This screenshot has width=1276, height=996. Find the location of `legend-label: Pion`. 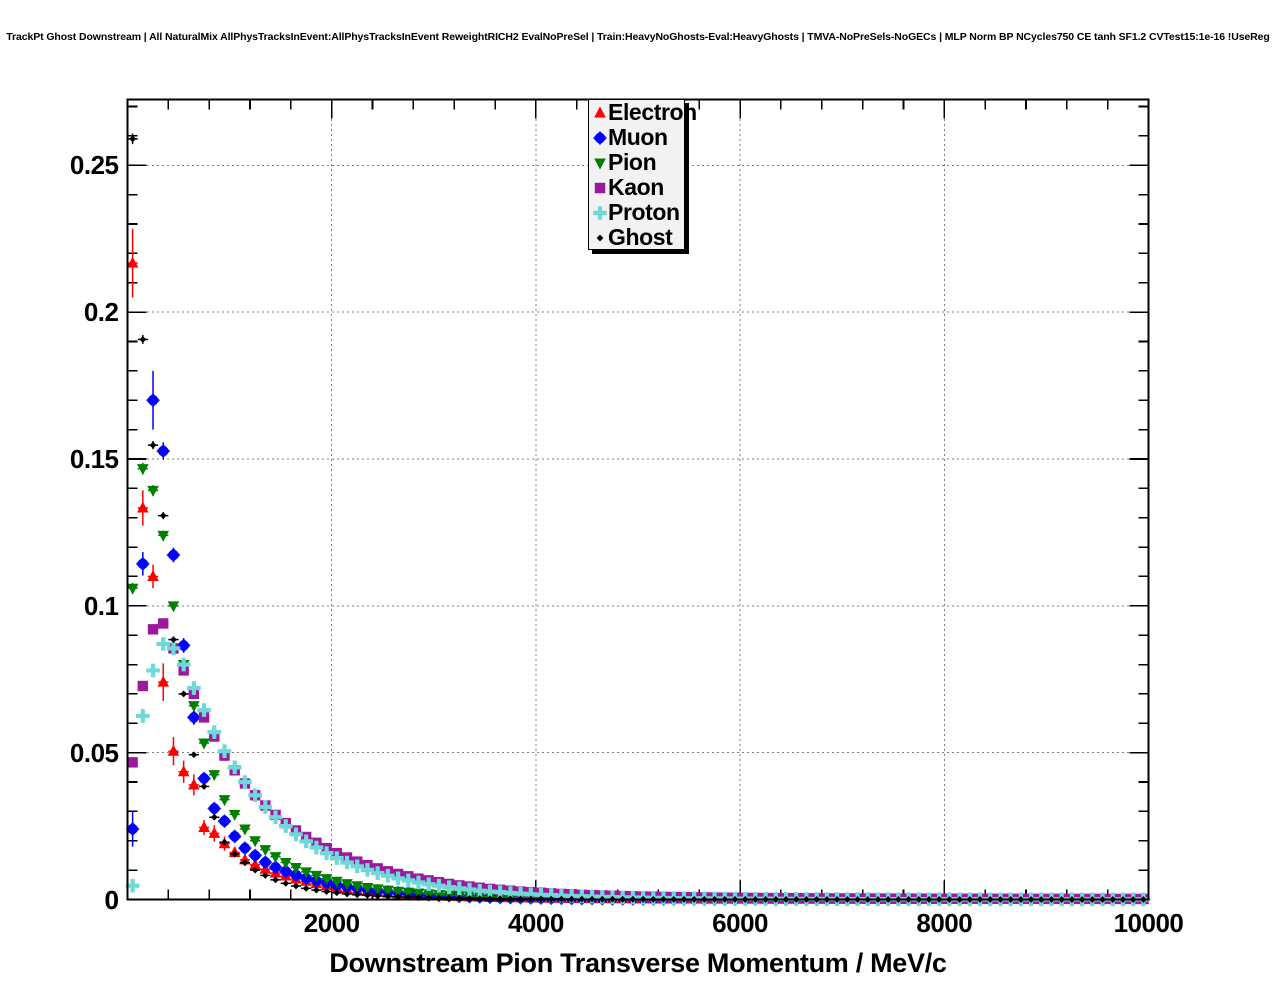

legend-label: Pion is located at coordinates (632, 162).